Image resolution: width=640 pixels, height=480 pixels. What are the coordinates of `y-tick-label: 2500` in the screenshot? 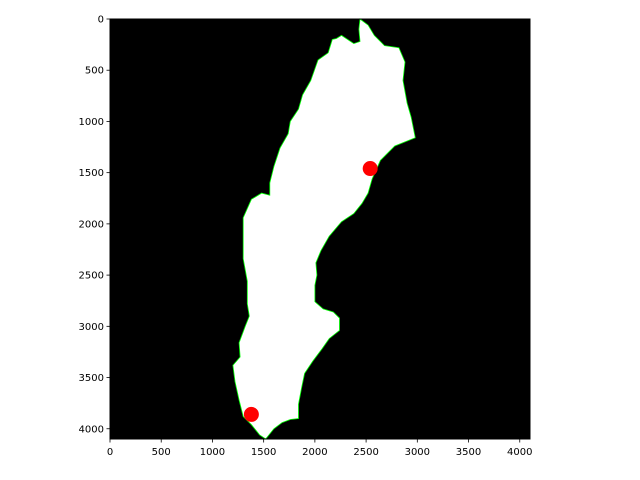 It's located at (91, 276).